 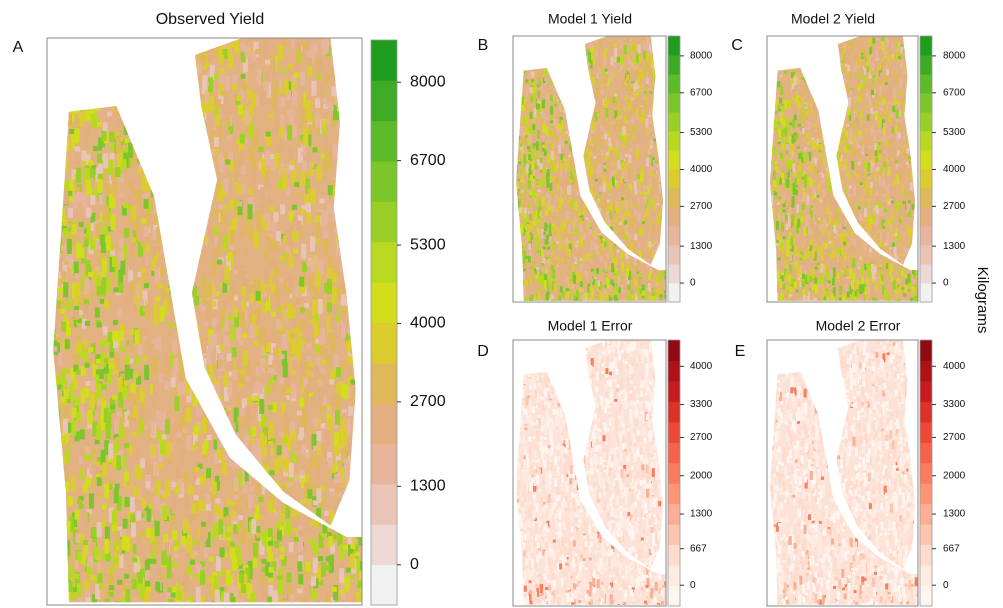 I want to click on colorbar-tick-label: 4000, so click(x=428, y=323).